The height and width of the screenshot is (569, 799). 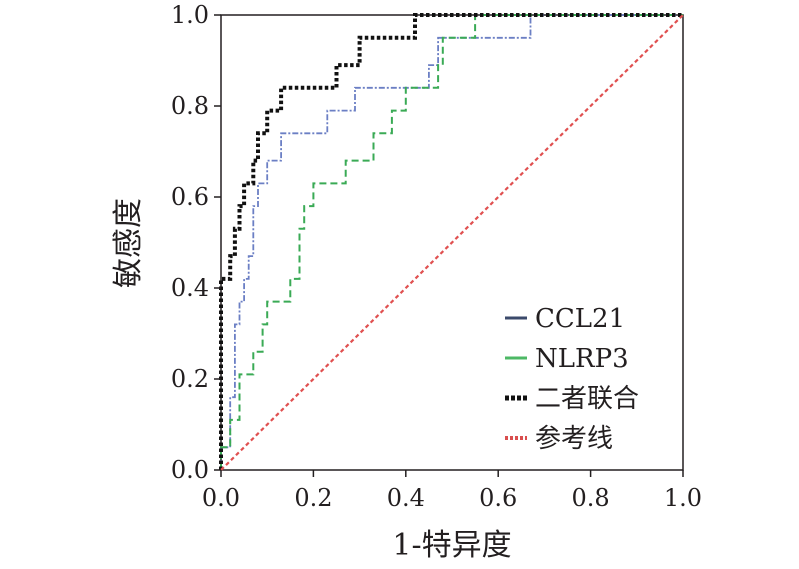 I want to click on x-tick-label: 0.2, so click(x=313, y=498).